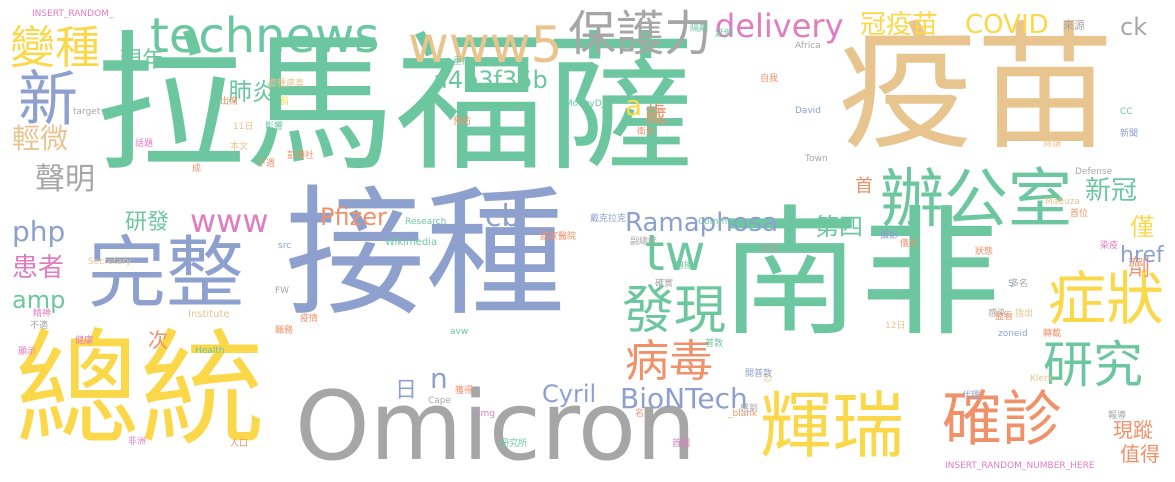 This screenshot has height=482, width=1175. I want to click on word-114-cjk: 獲得, so click(464, 391).